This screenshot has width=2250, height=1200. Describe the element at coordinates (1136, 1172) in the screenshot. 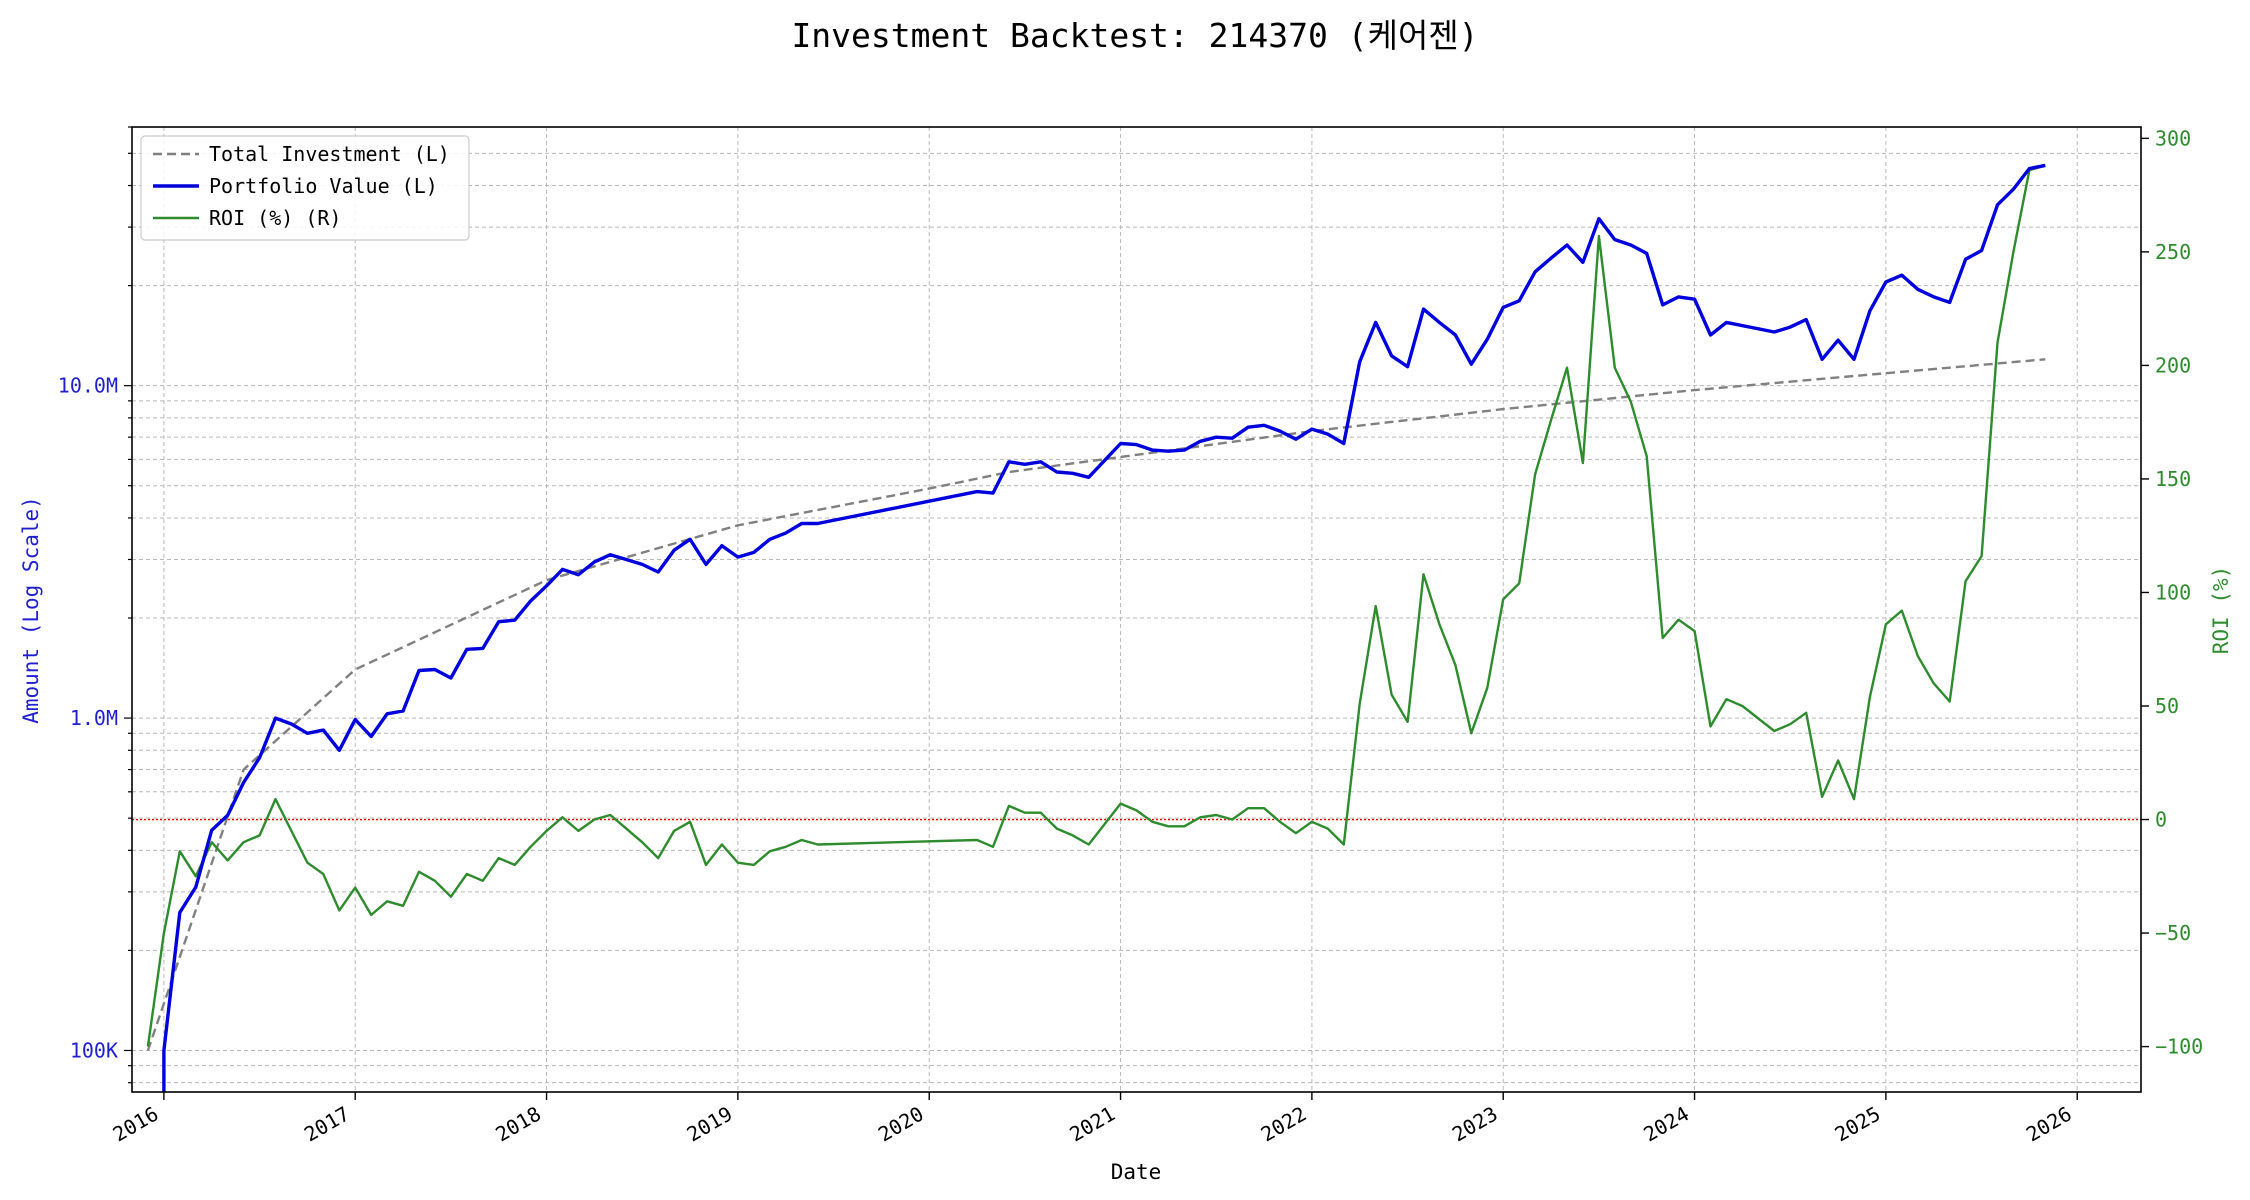

I see `x-axis-label: Date` at that location.